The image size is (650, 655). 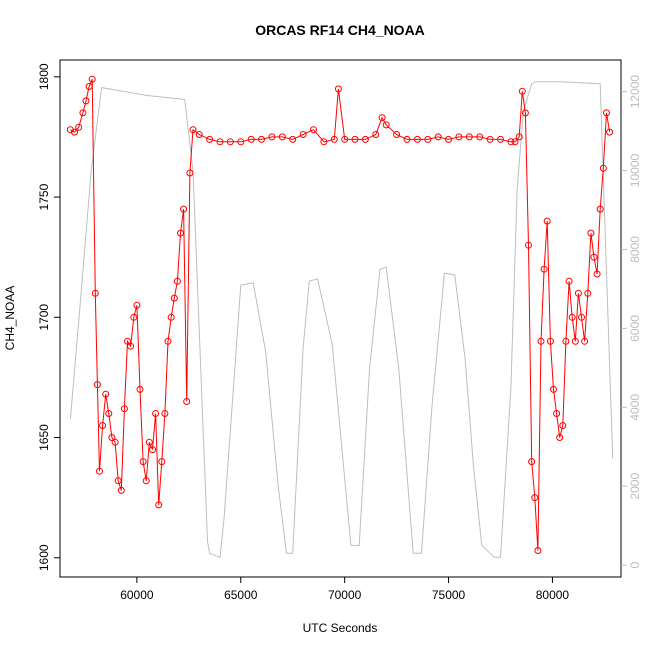 I want to click on y-tick-label: 1750, so click(x=44, y=196).